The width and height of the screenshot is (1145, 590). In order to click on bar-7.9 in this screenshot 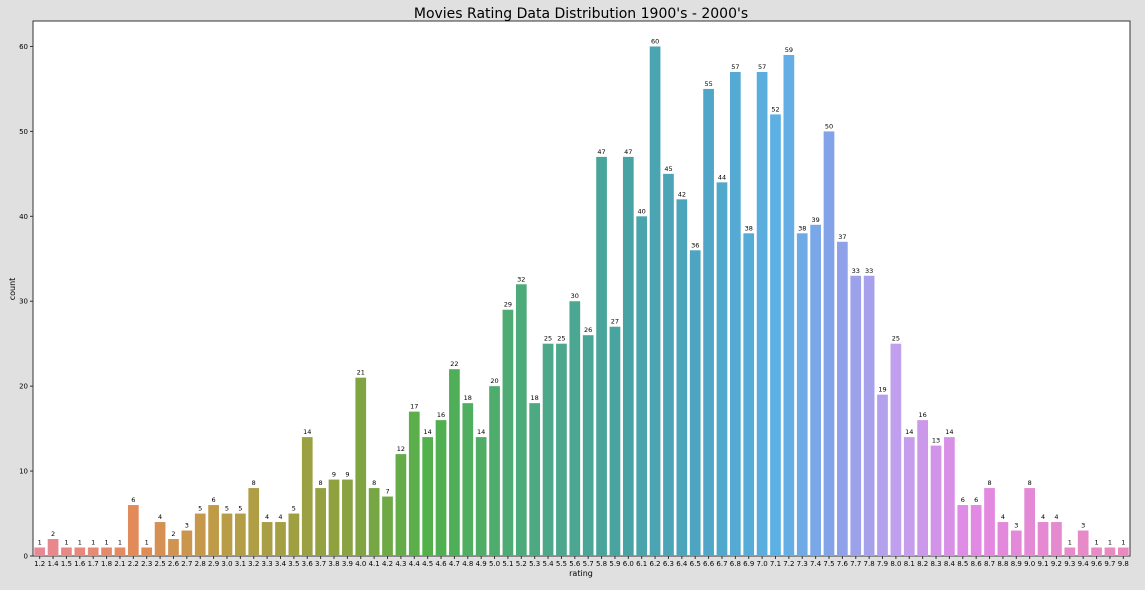, I will do `click(882, 475)`.